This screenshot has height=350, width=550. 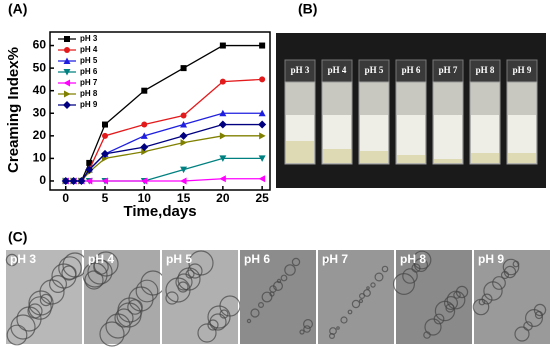 What do you see at coordinates (89, 71) in the screenshot?
I see `legend-label: pH 6` at bounding box center [89, 71].